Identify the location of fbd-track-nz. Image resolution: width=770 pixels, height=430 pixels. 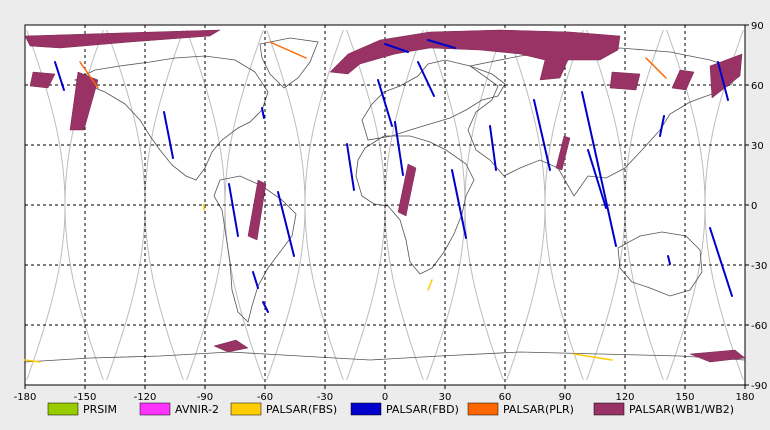
(669, 260).